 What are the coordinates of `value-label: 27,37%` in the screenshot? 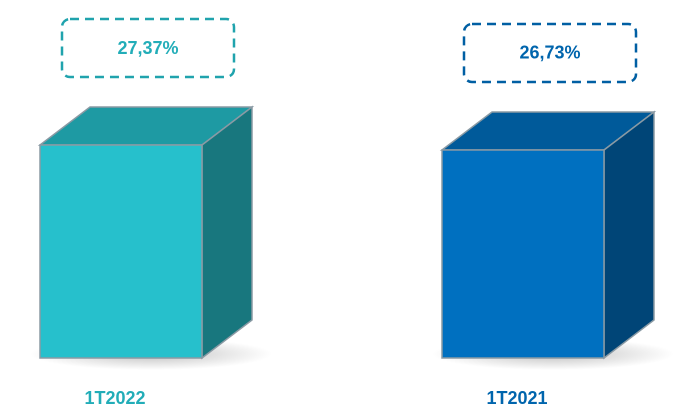 It's located at (147, 48).